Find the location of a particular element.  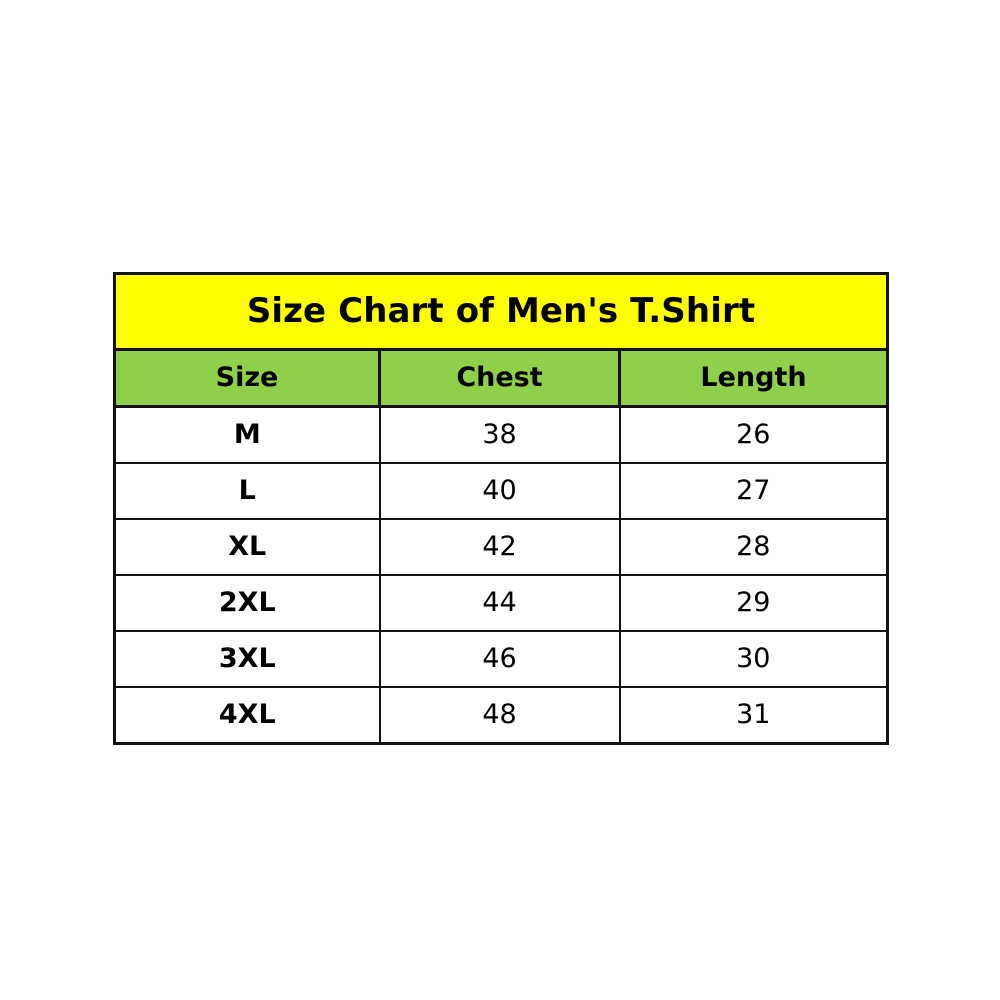

cell-length: 30 is located at coordinates (753, 659).